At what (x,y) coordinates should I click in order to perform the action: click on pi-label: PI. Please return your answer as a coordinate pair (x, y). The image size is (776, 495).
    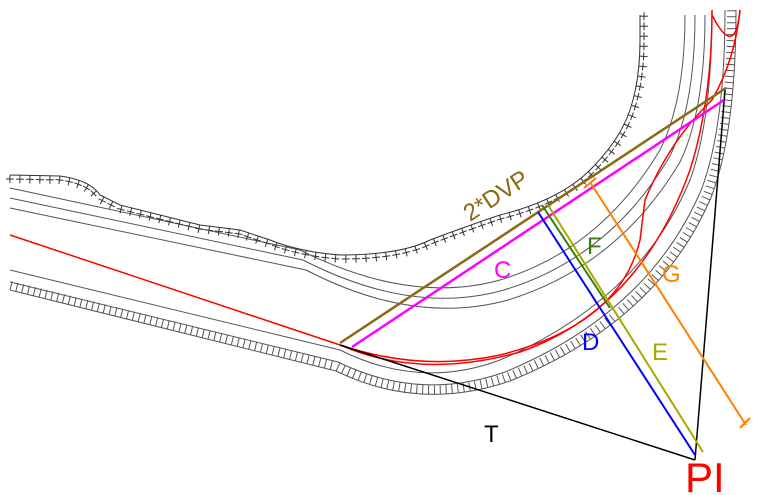
    Looking at the image, I should click on (705, 474).